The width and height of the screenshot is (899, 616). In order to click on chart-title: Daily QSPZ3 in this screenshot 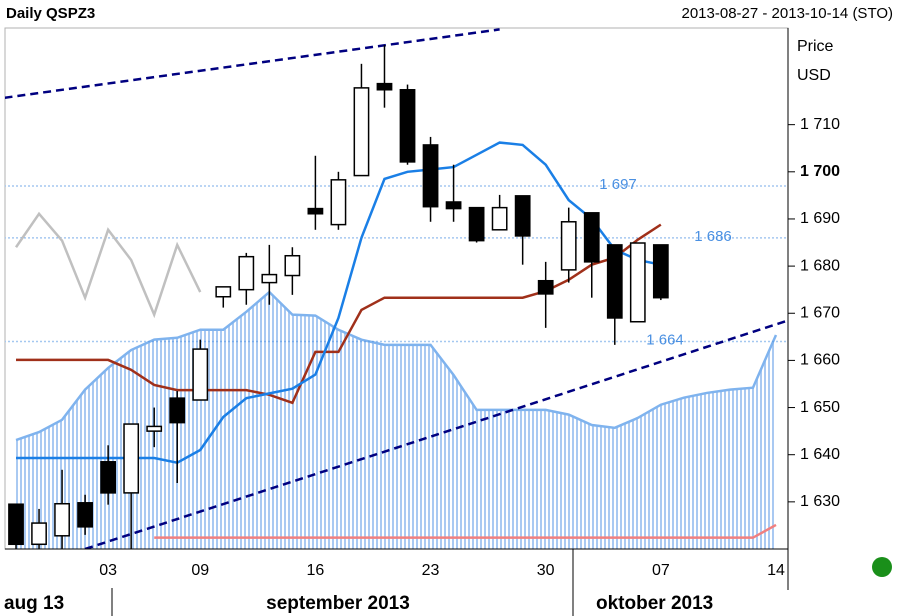, I will do `click(50, 13)`.